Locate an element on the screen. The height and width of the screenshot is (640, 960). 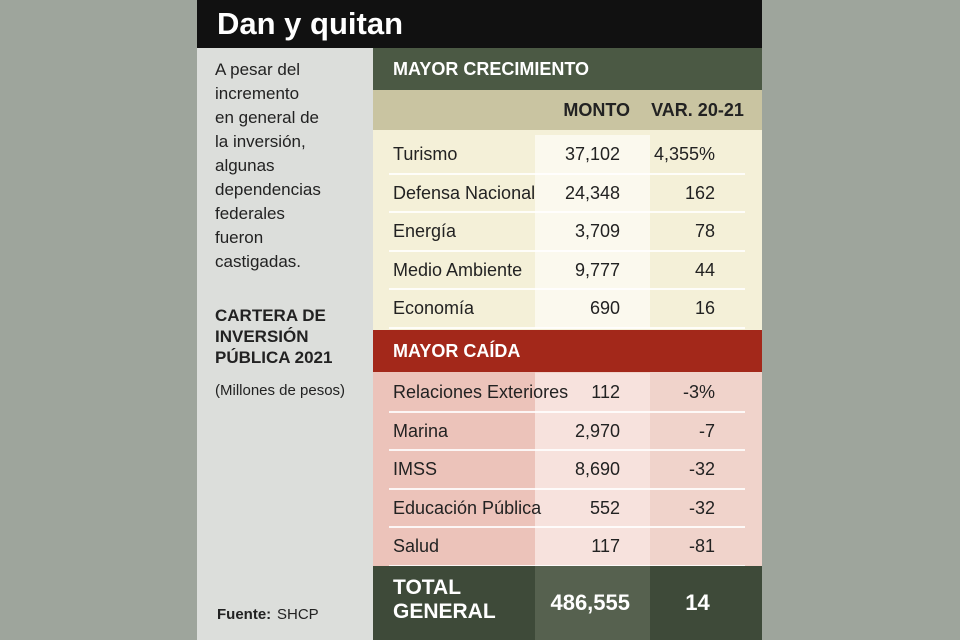
row-var: 78 is located at coordinates (704, 231).